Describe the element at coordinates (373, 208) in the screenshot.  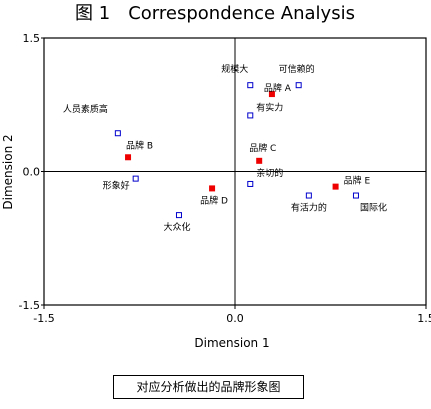
I see `attribute-point-label: 国际化` at that location.